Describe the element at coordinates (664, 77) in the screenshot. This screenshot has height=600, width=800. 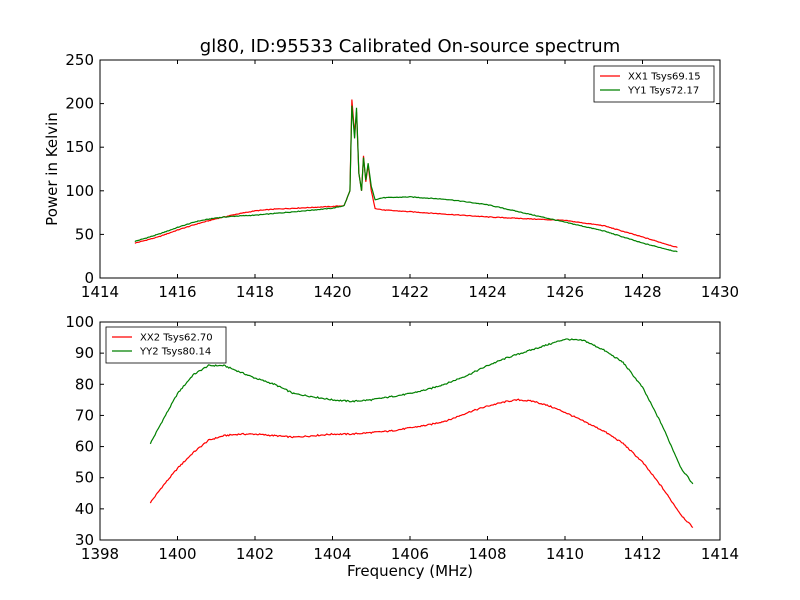
I see `legend-label: XX1 Tsys69.15` at that location.